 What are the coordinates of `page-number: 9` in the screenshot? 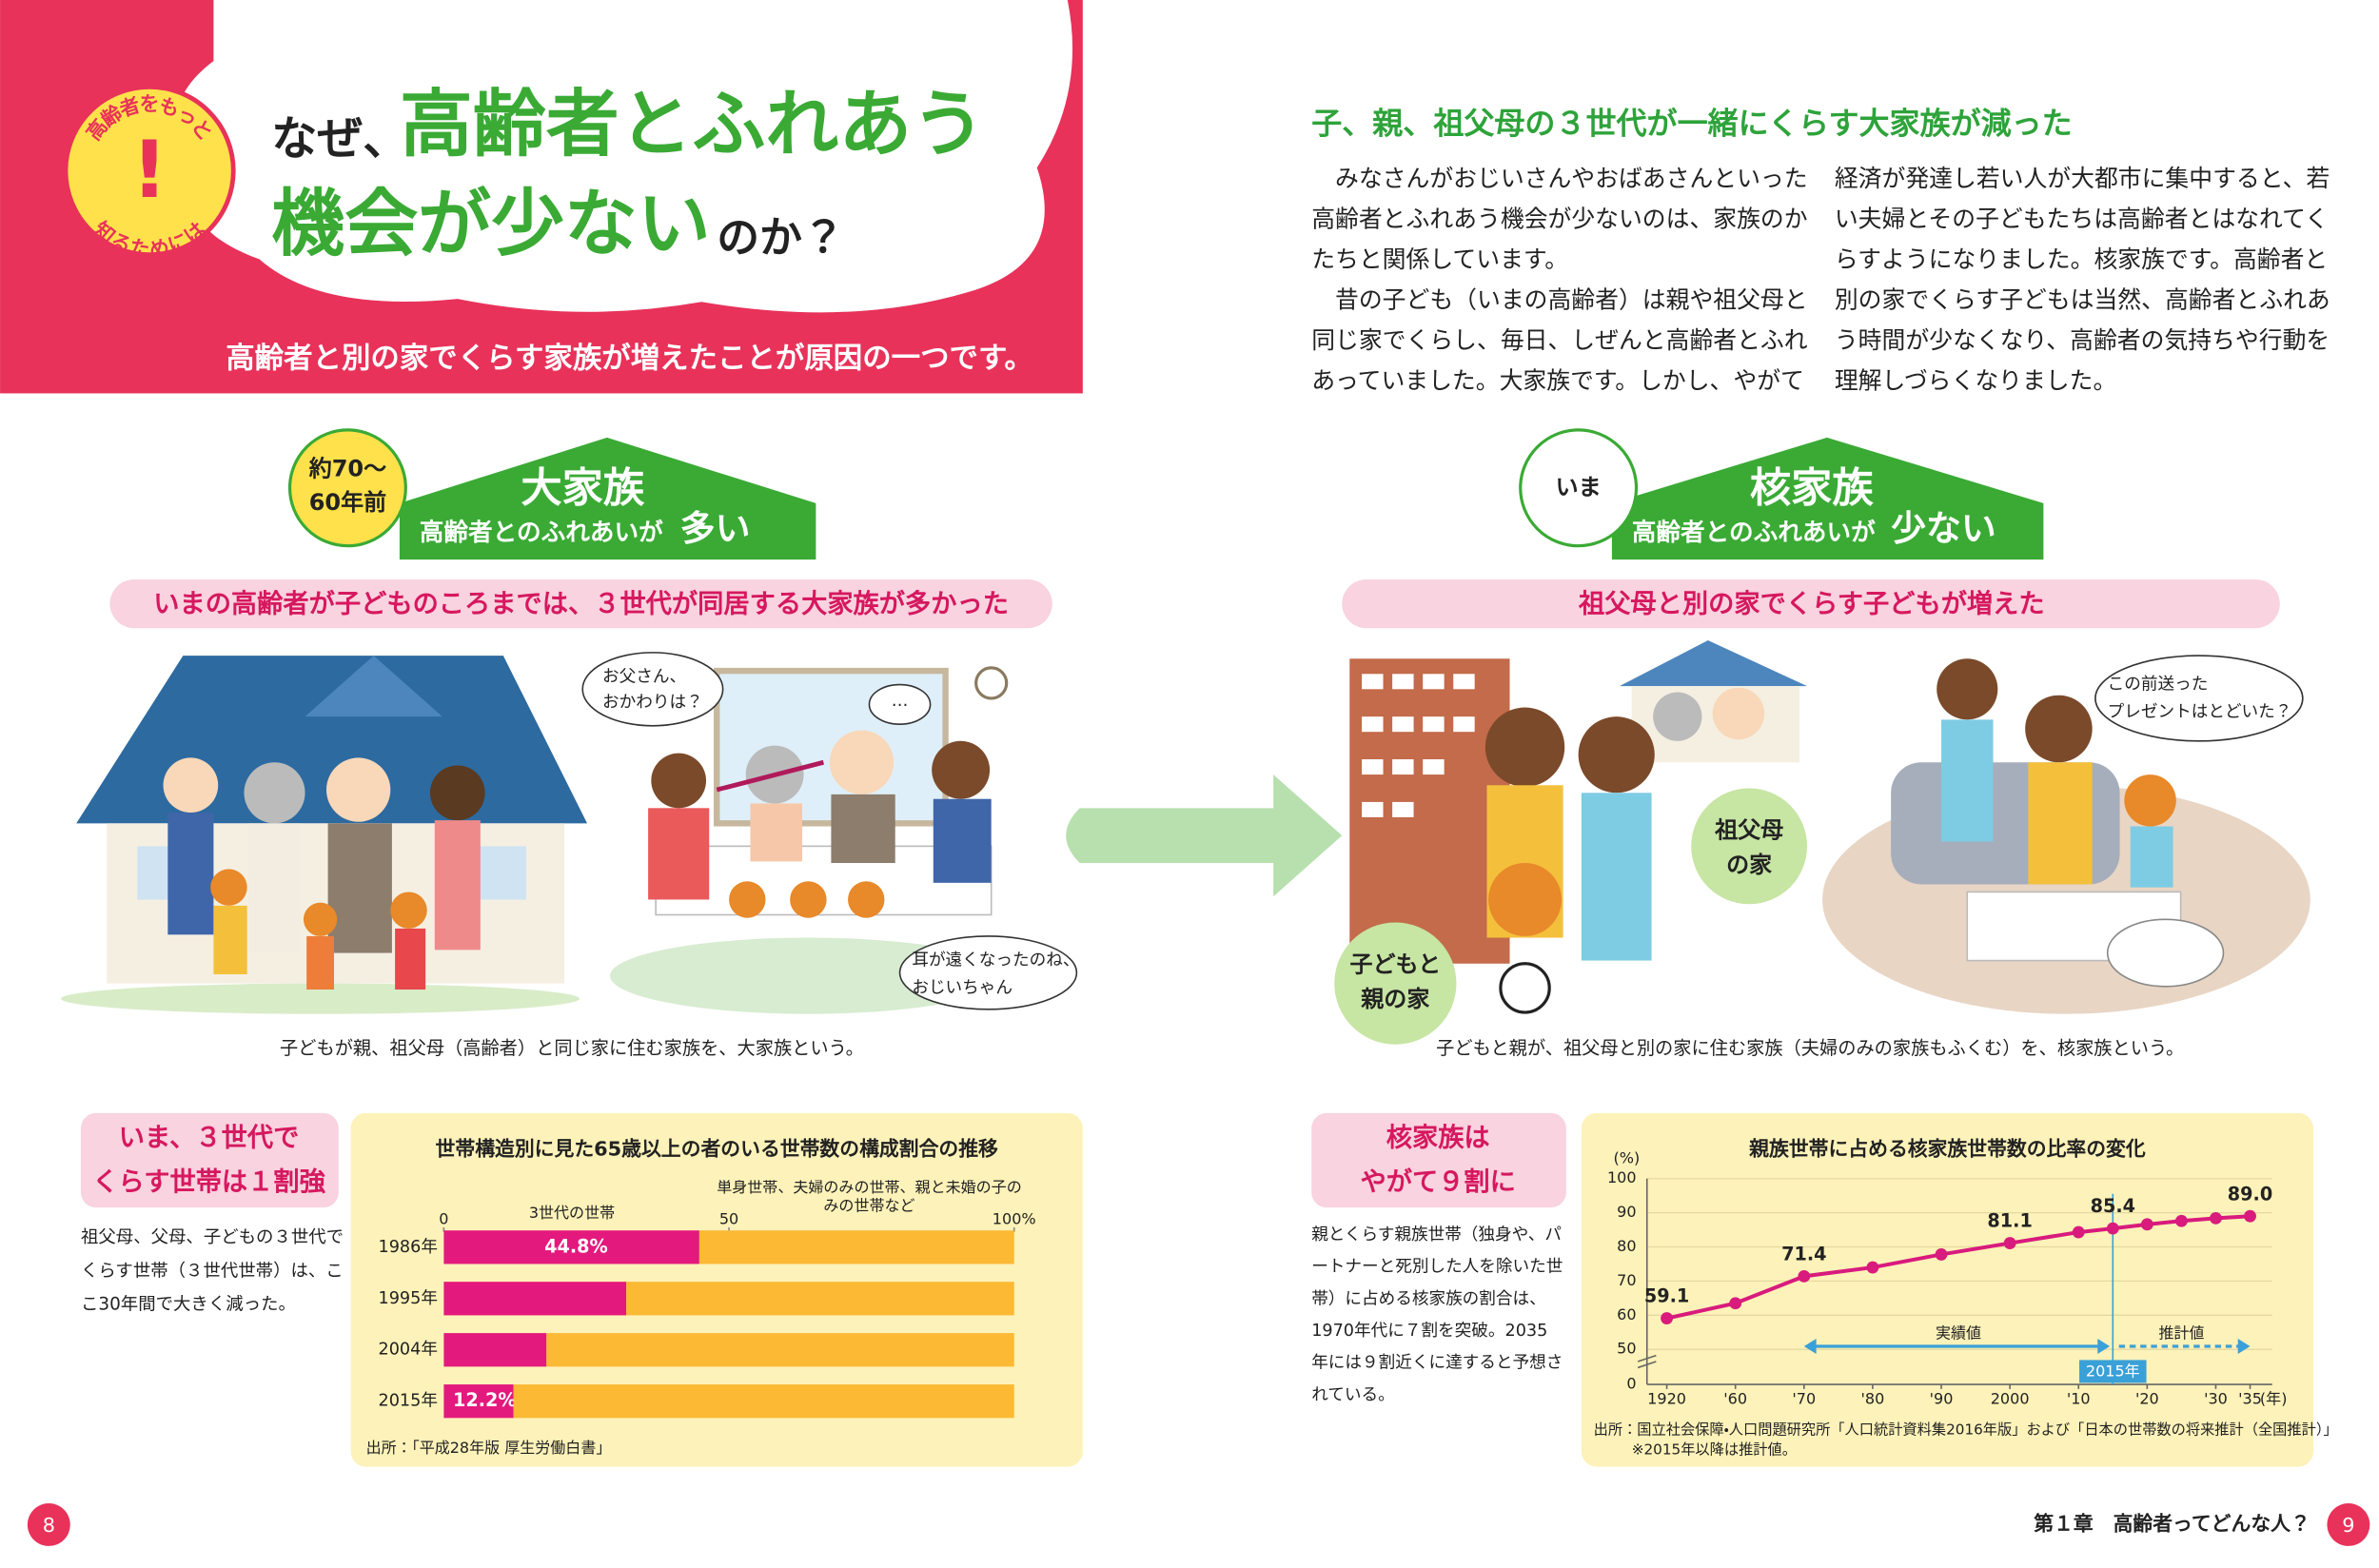 It's located at (2348, 1525).